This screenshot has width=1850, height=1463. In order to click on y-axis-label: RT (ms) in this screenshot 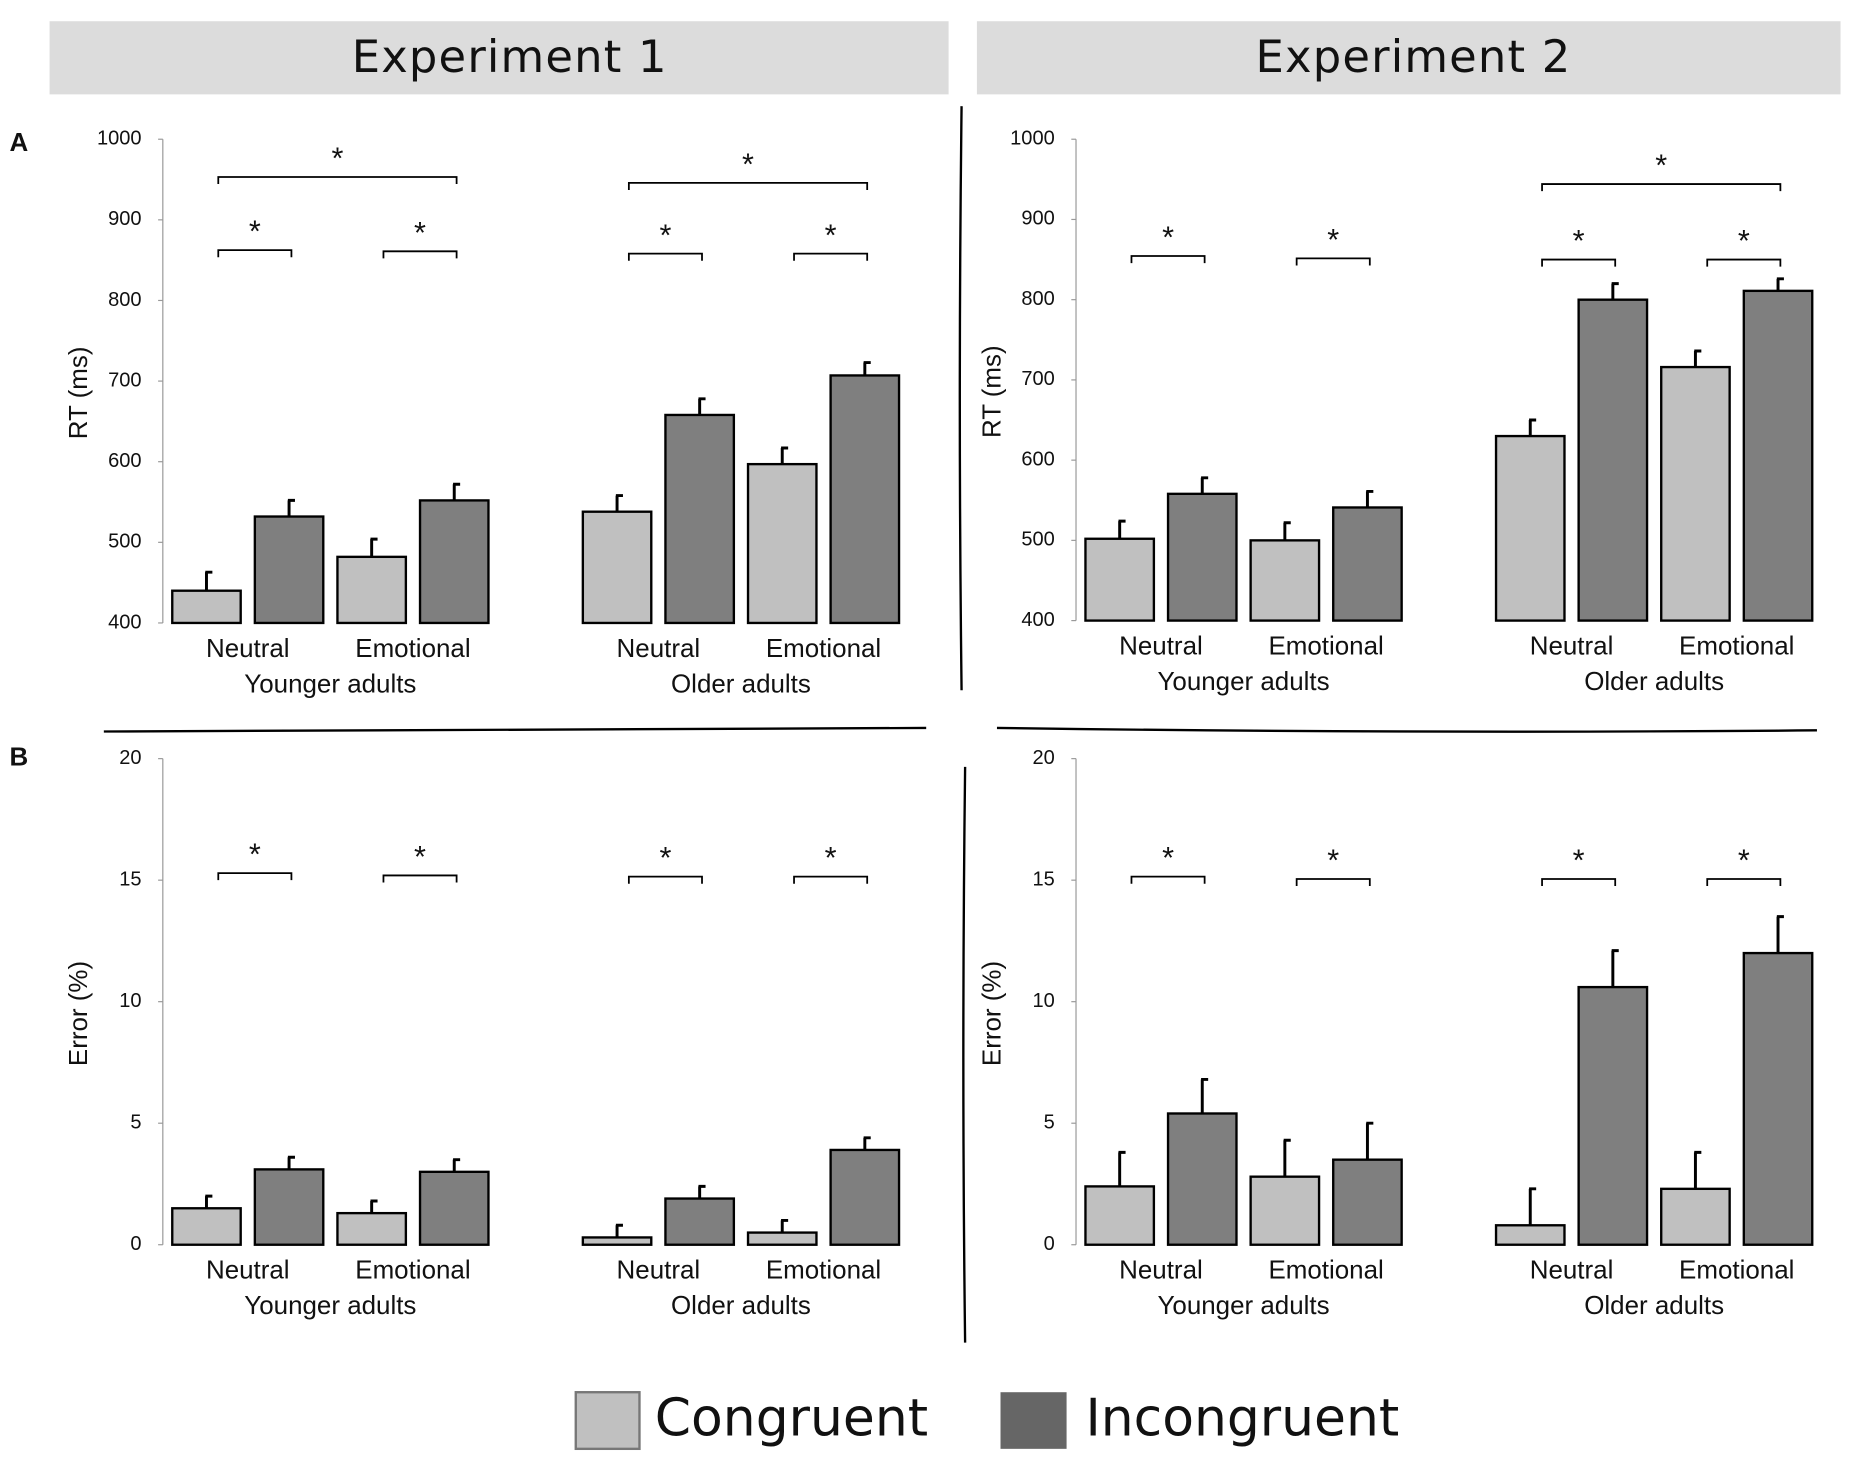, I will do `click(992, 391)`.